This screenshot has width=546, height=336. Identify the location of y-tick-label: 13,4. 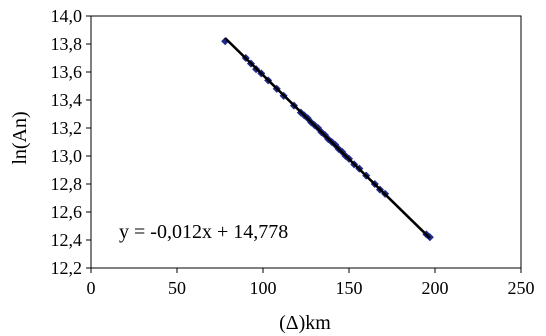
(67, 100).